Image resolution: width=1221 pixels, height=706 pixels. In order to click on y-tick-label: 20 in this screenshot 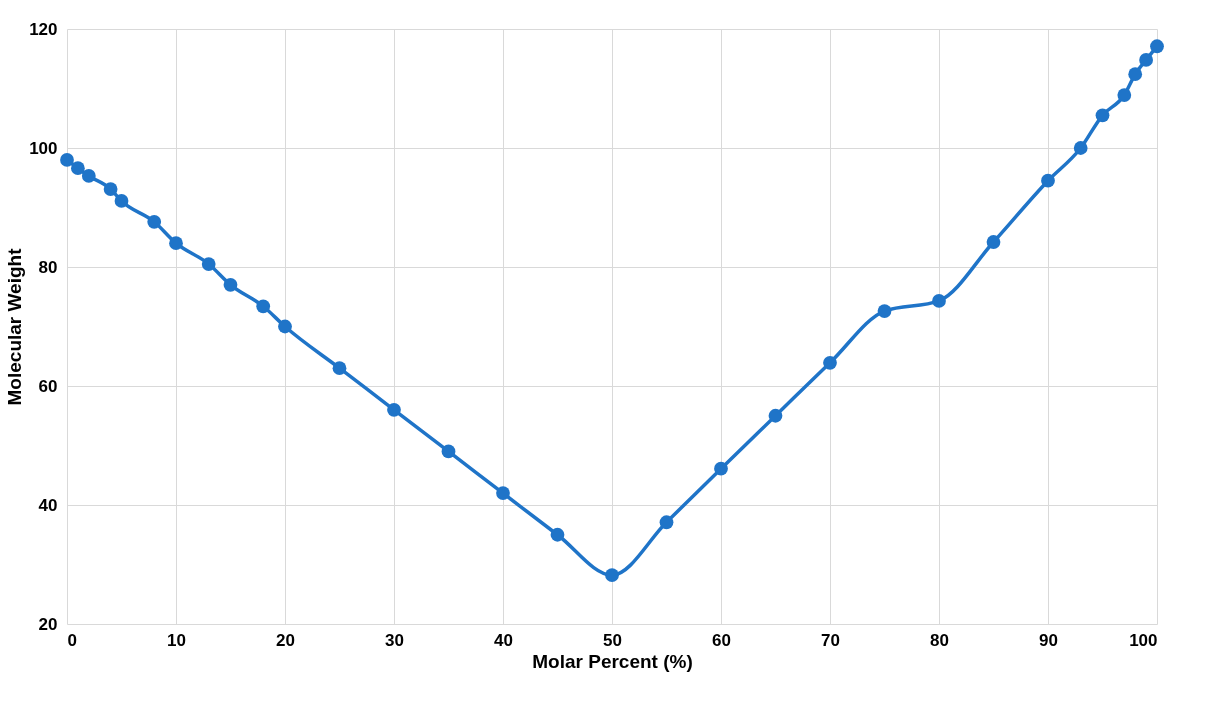, I will do `click(48, 624)`.